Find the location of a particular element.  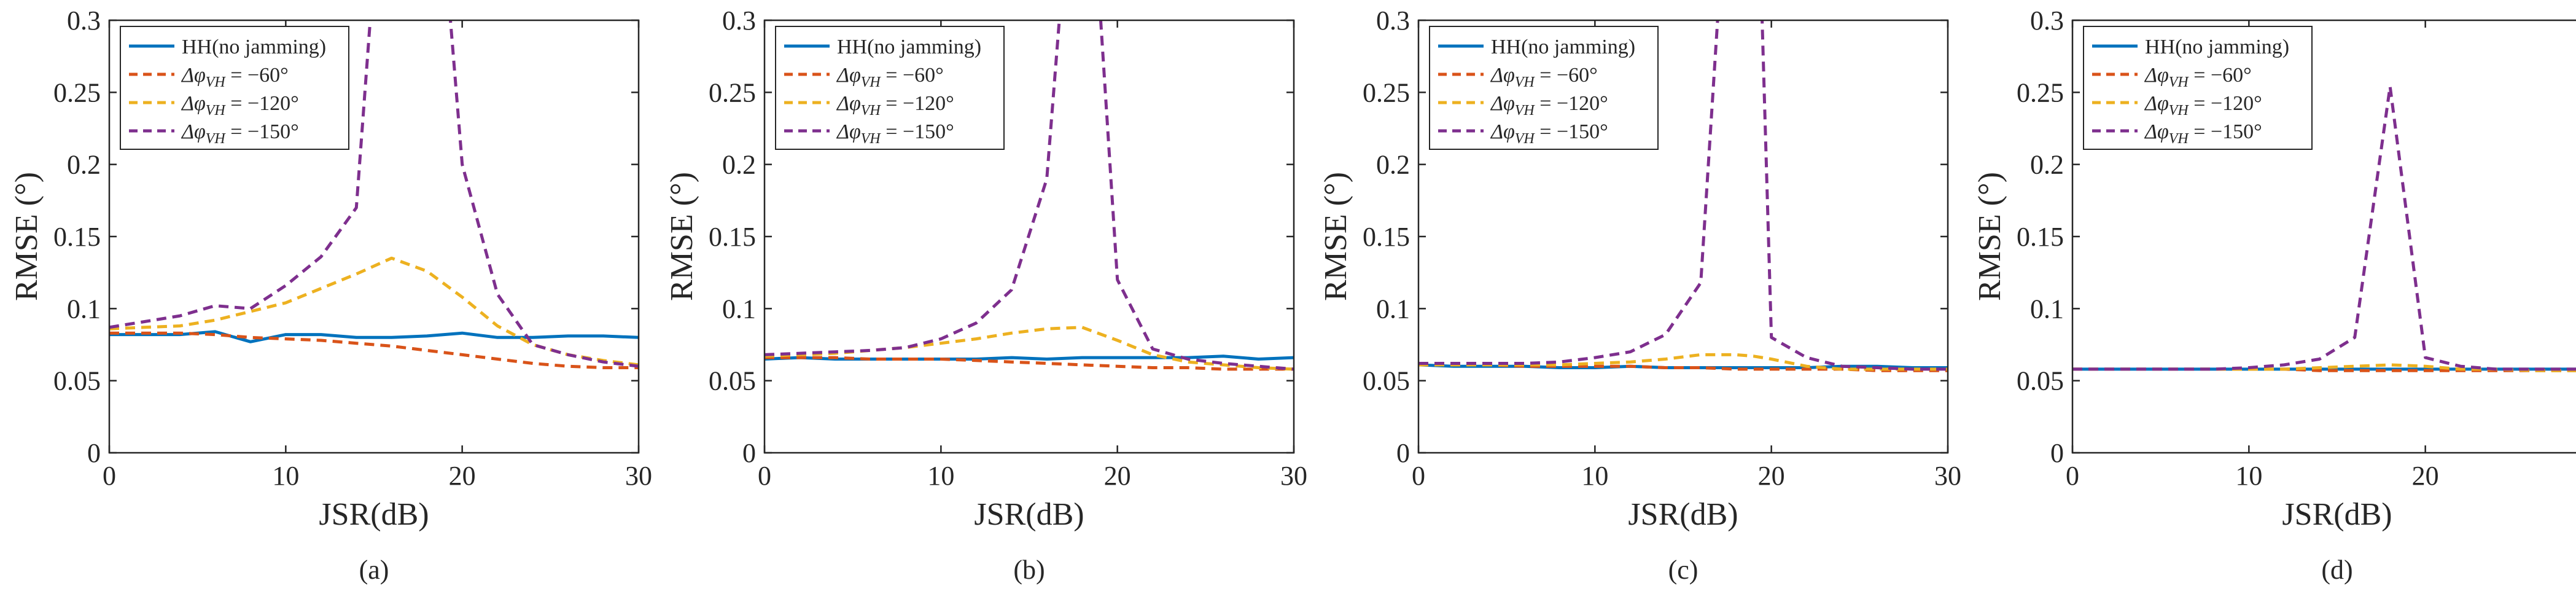

subfigure-caption: (c) is located at coordinates (1683, 570).